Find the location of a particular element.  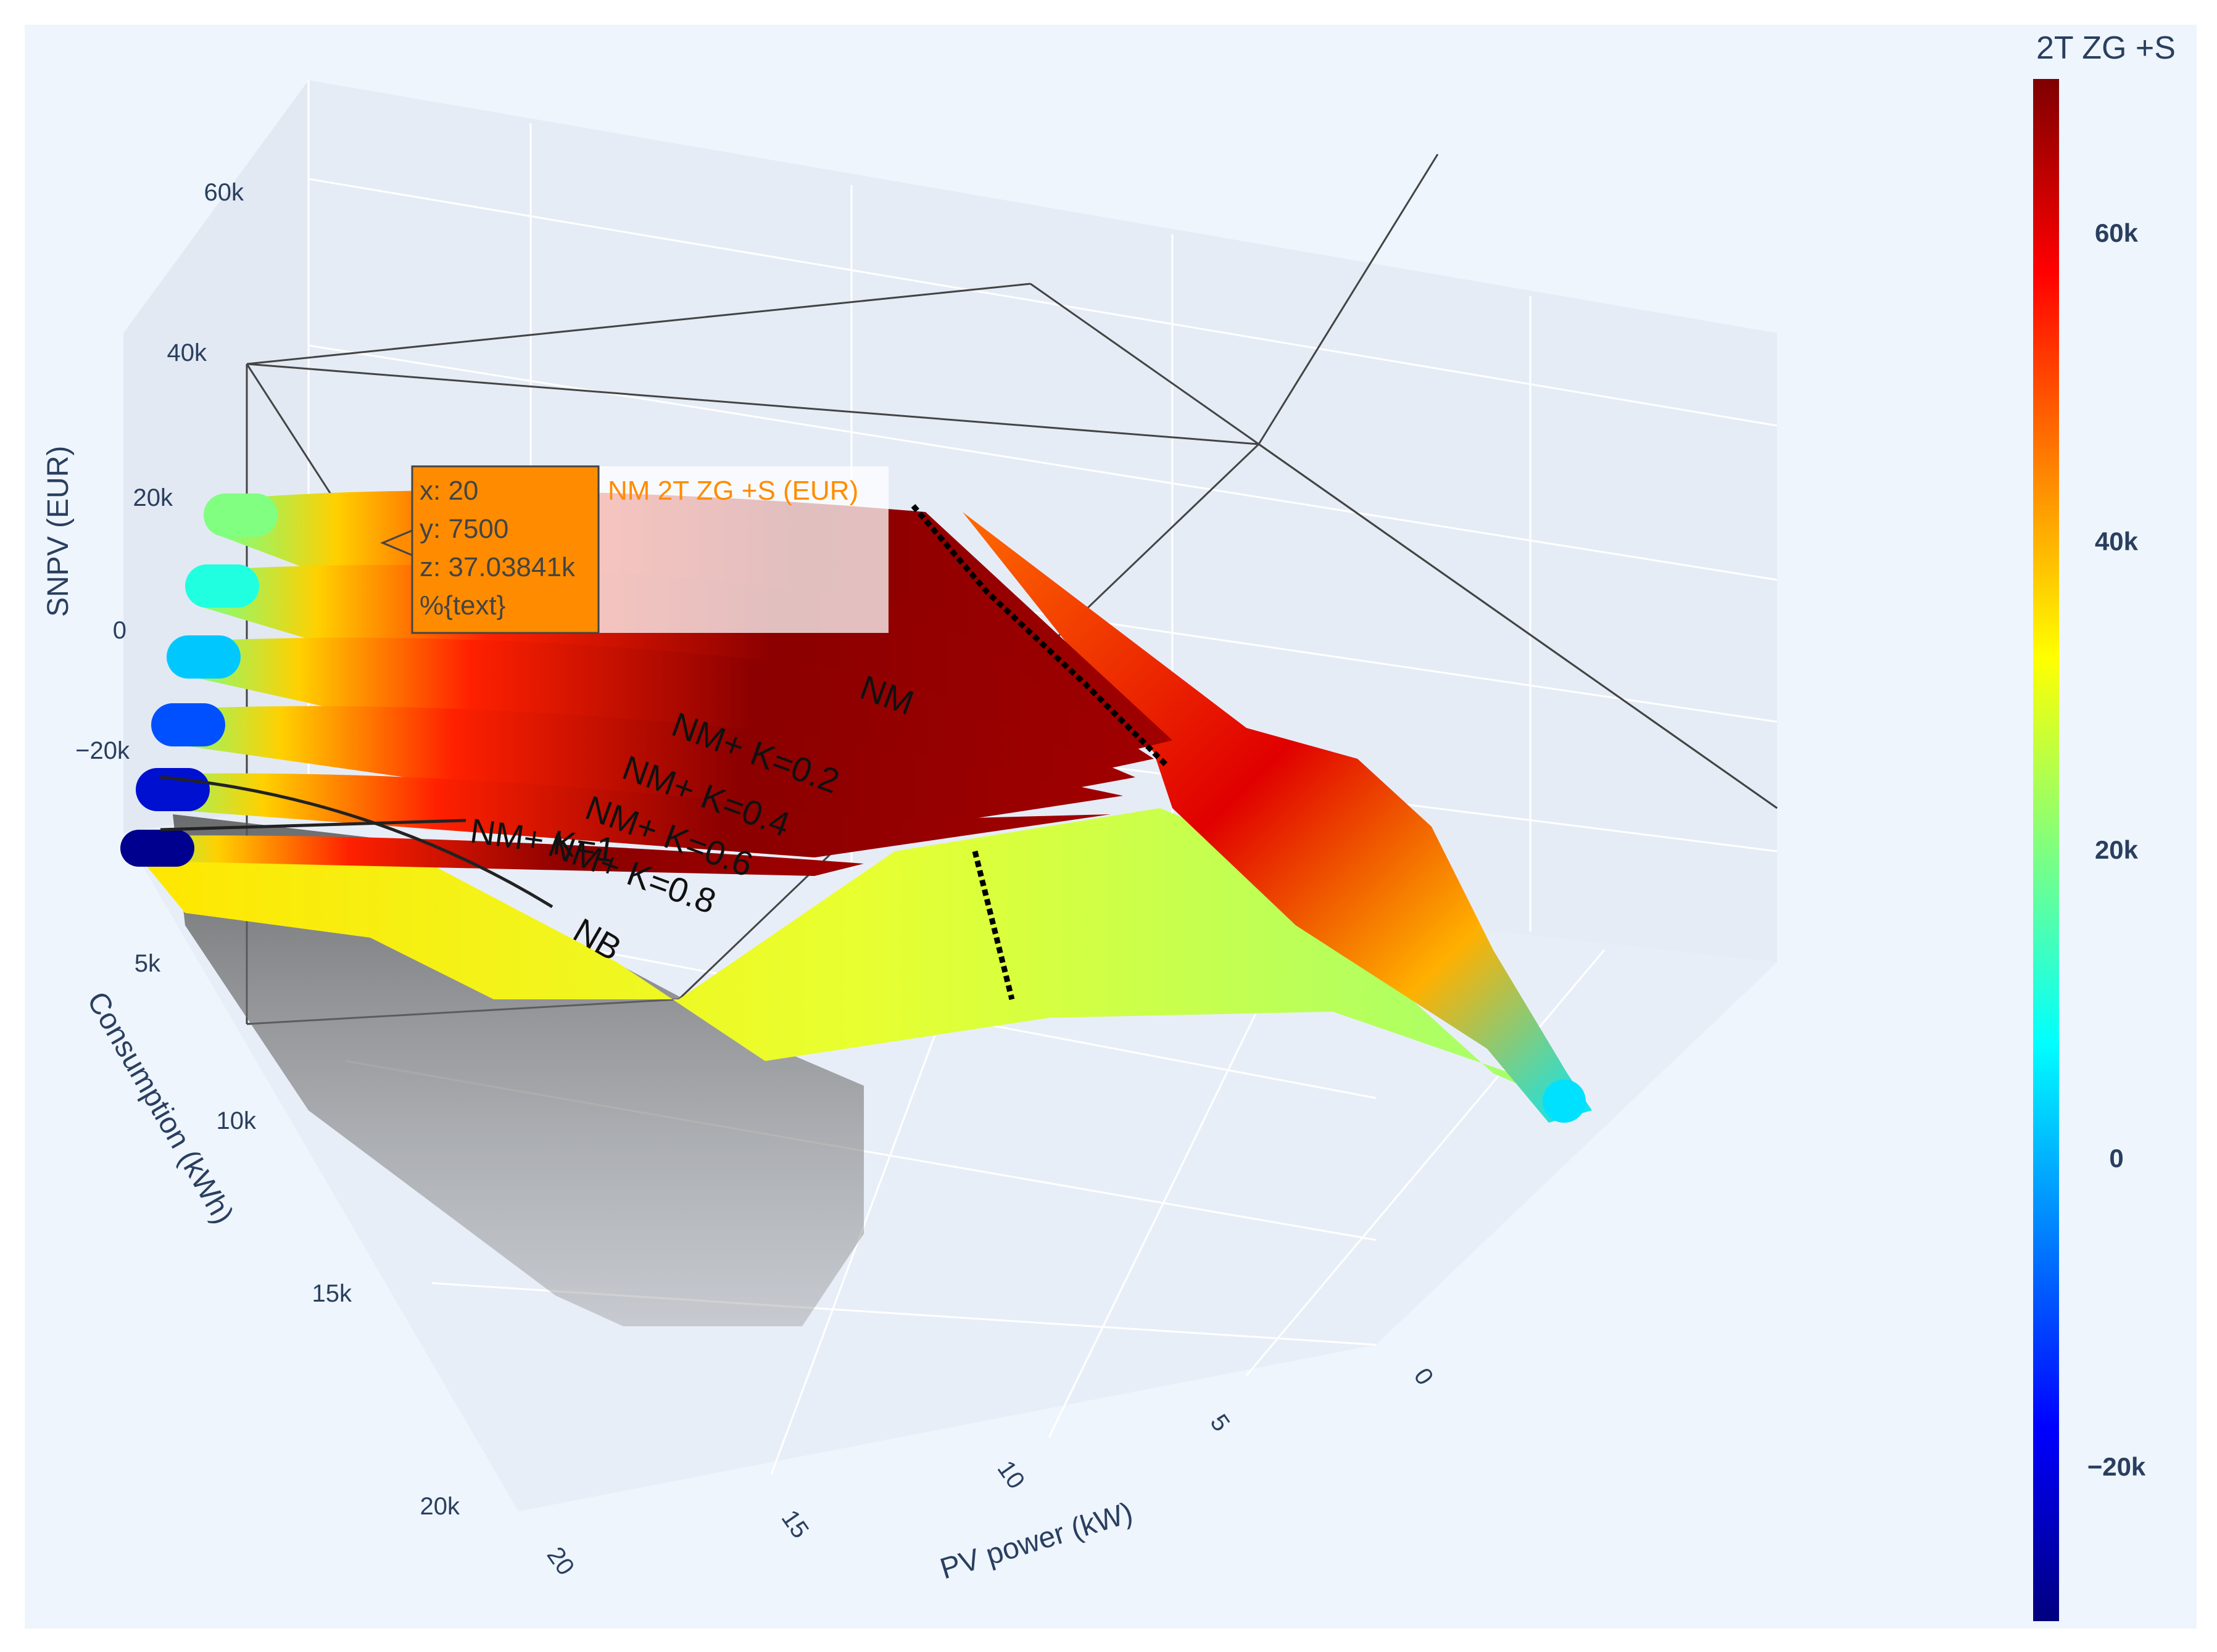

cap-k08 is located at coordinates (173, 789).